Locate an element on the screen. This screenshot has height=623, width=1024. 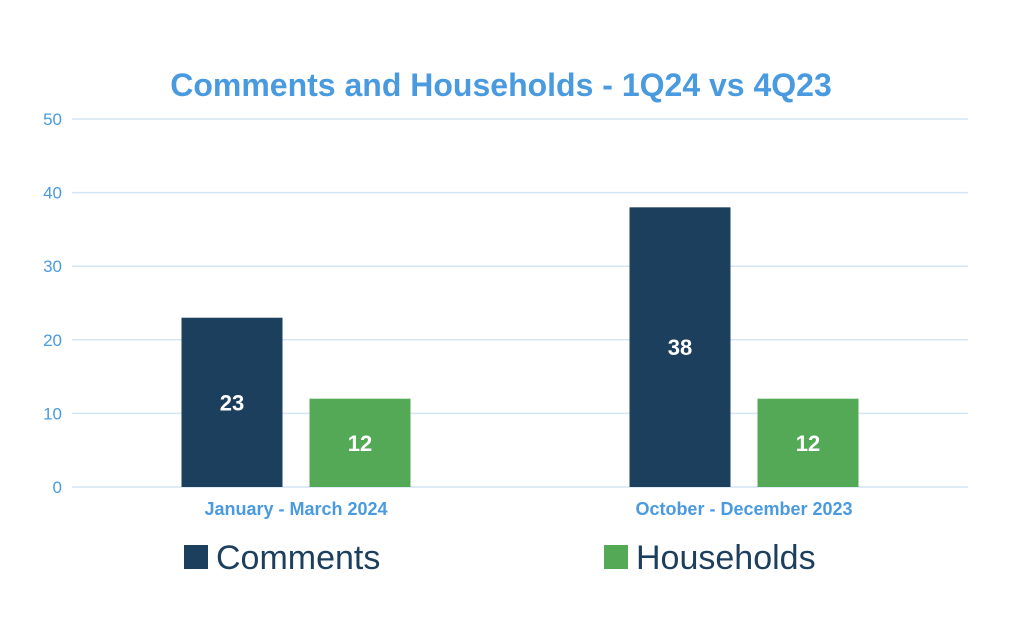
y-tick-label: 30 is located at coordinates (52, 266).